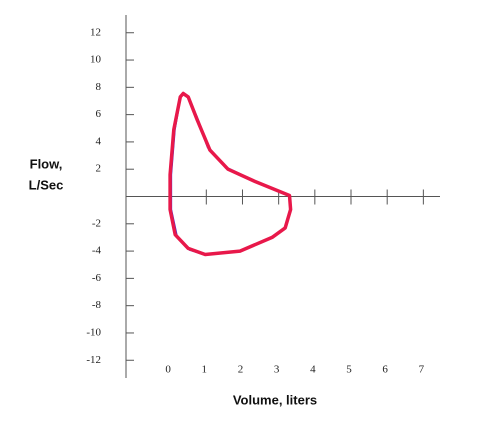 This screenshot has width=500, height=441. I want to click on y-tick-label: 4, so click(99, 141).